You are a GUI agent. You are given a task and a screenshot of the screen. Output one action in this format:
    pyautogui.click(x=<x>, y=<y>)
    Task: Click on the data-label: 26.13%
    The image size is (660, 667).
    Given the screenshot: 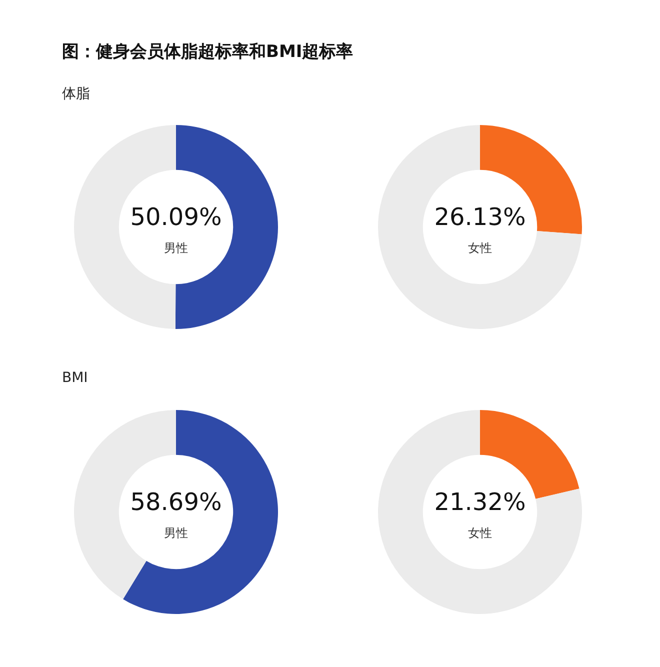 What is the action you would take?
    pyautogui.click(x=480, y=217)
    